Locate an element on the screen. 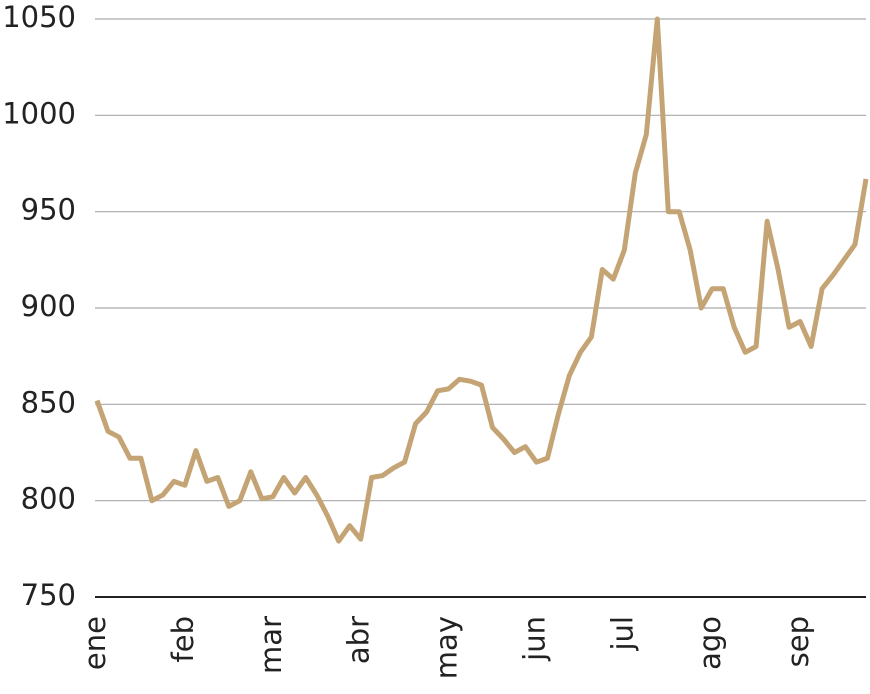  x-tick-label: feb is located at coordinates (183, 639).